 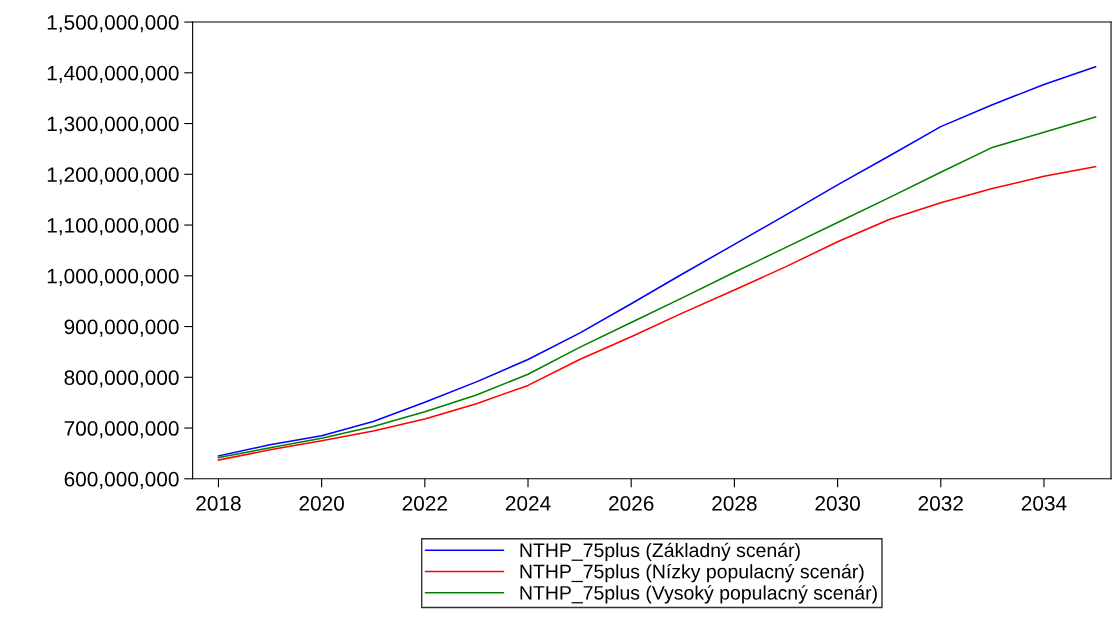 What do you see at coordinates (698, 594) in the screenshot?
I see `legend-label: NTHP_75plus (Vysoký populacný scenár)` at bounding box center [698, 594].